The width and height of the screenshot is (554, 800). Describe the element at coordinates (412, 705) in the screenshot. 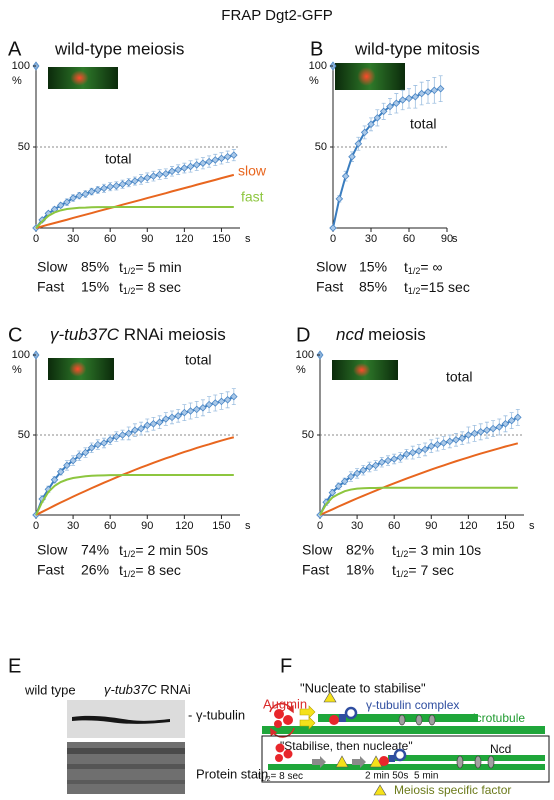

I see `complex-label: γ-tubulin complex` at that location.